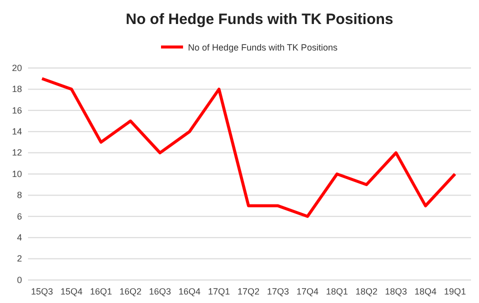  I want to click on x-tick-label: 16Q4, so click(189, 291).